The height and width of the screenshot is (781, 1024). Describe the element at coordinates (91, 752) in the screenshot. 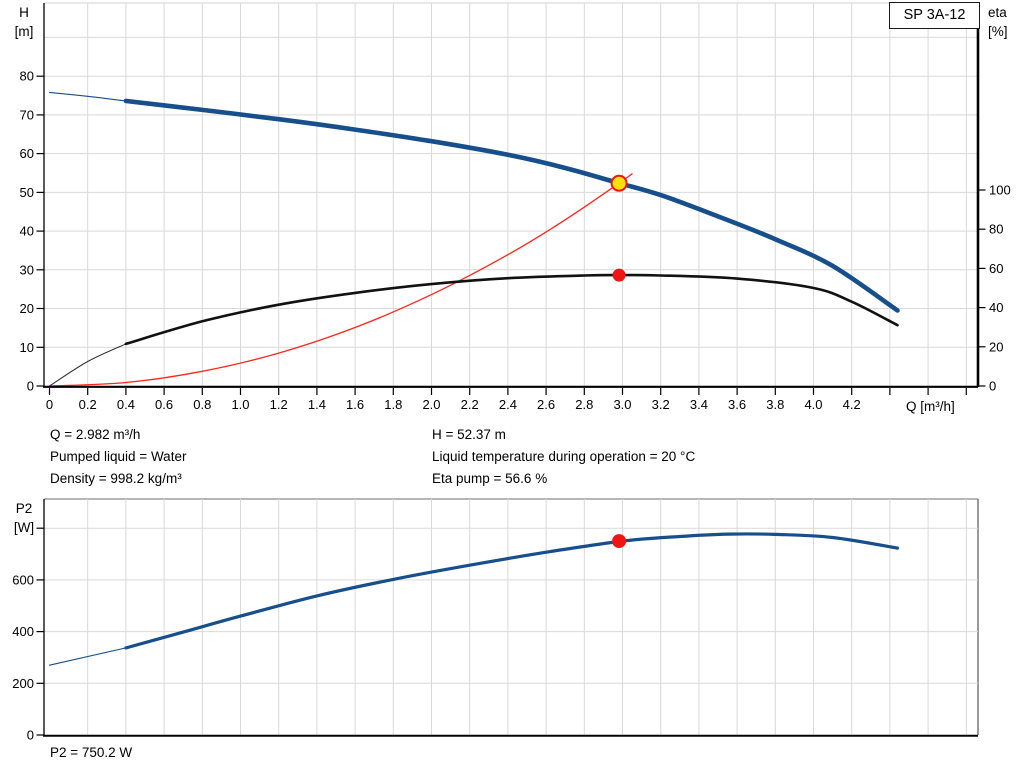

I see `annotation-power: P2 = 750.2 W` at that location.